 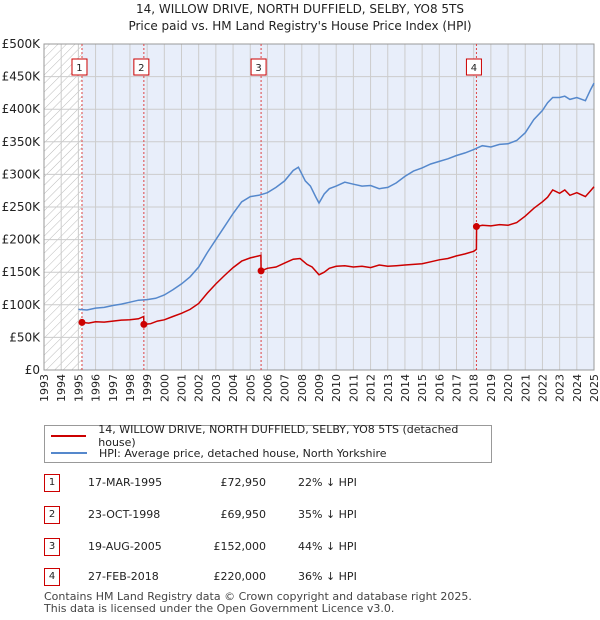 I want to click on y-tick-label: £0, so click(x=32, y=370).